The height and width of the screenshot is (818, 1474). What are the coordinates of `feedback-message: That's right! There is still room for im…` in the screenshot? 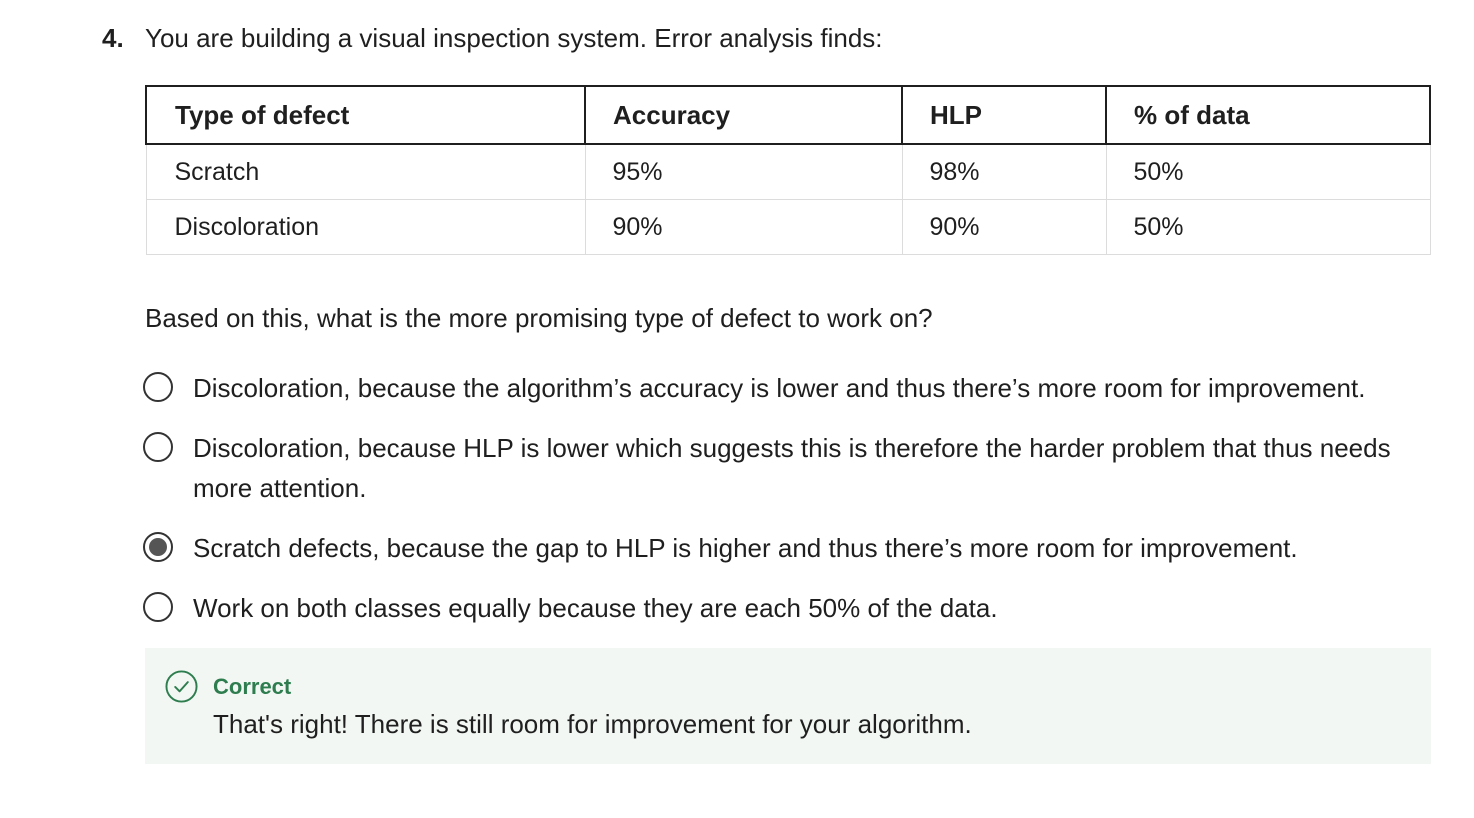 It's located at (592, 724).